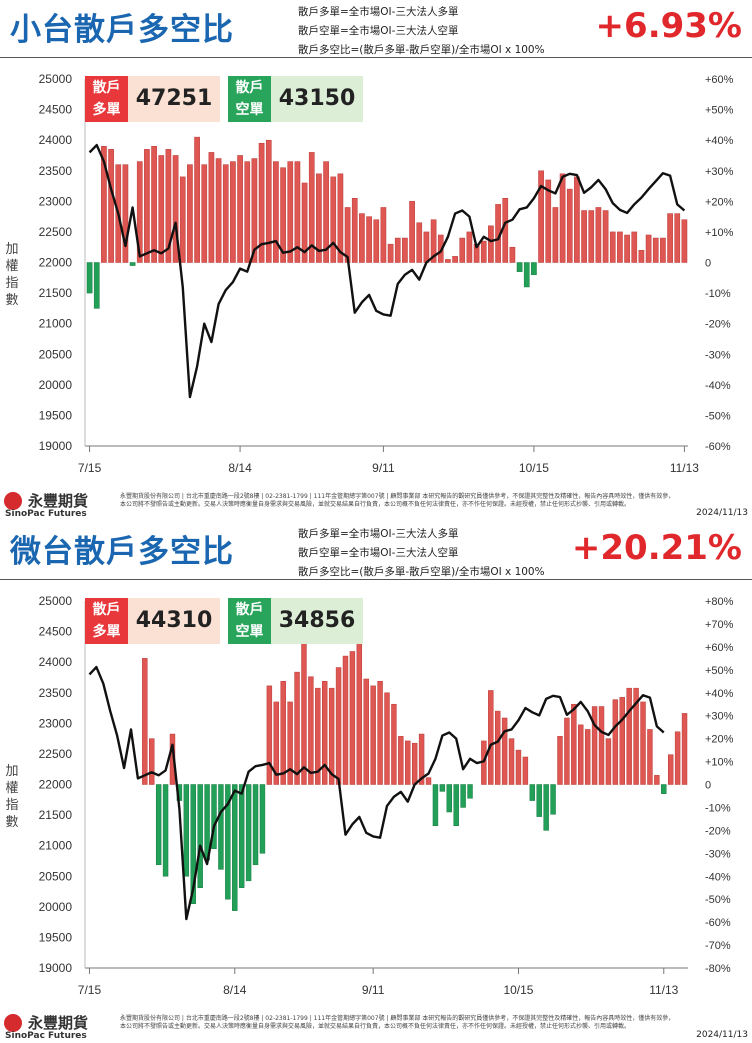 This screenshot has width=752, height=1043. I want to click on y-left-tick-label: 21000, so click(56, 846).